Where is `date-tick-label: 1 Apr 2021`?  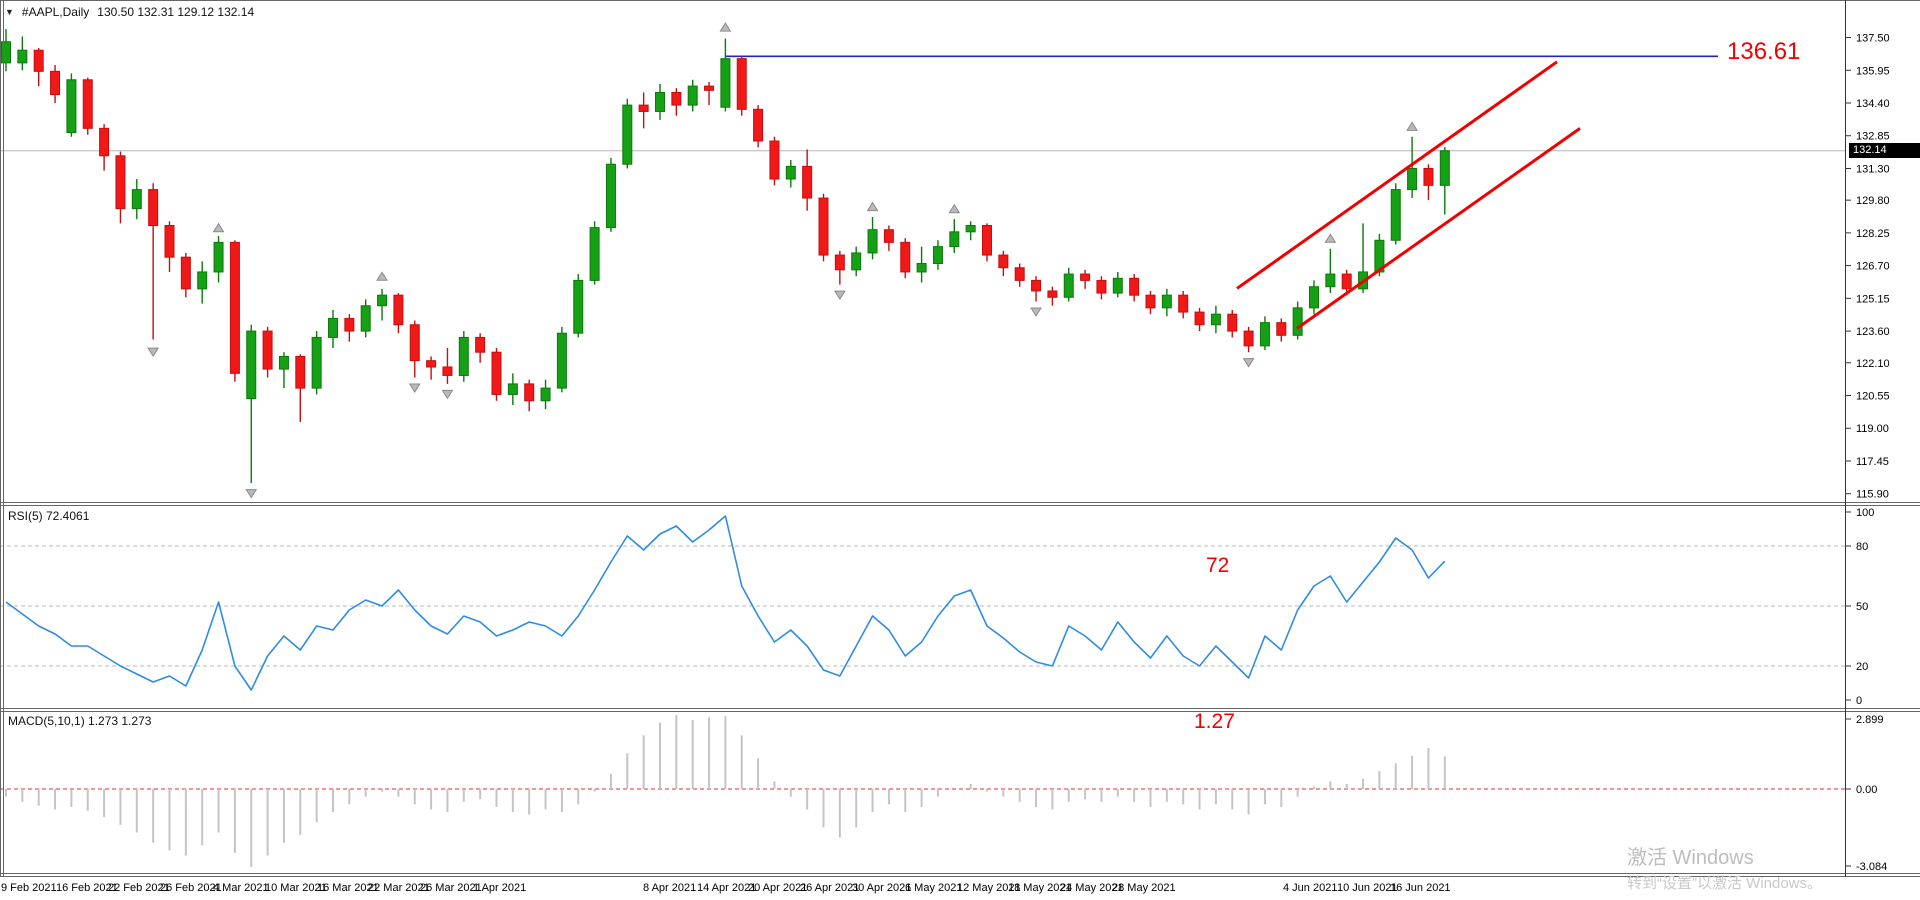 date-tick-label: 1 Apr 2021 is located at coordinates (499, 888).